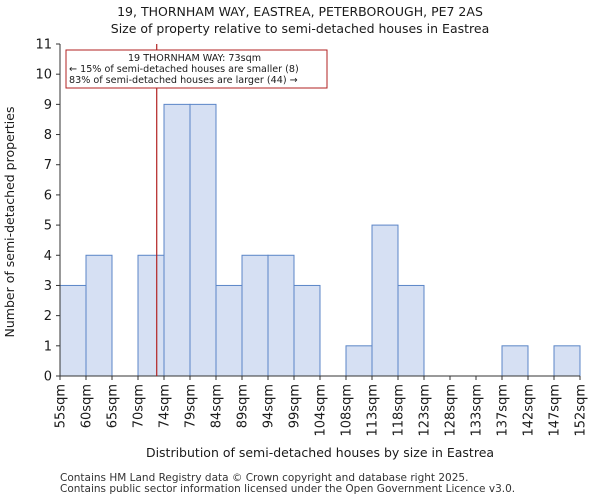  I want to click on y-tick-label: 9, so click(48, 105).